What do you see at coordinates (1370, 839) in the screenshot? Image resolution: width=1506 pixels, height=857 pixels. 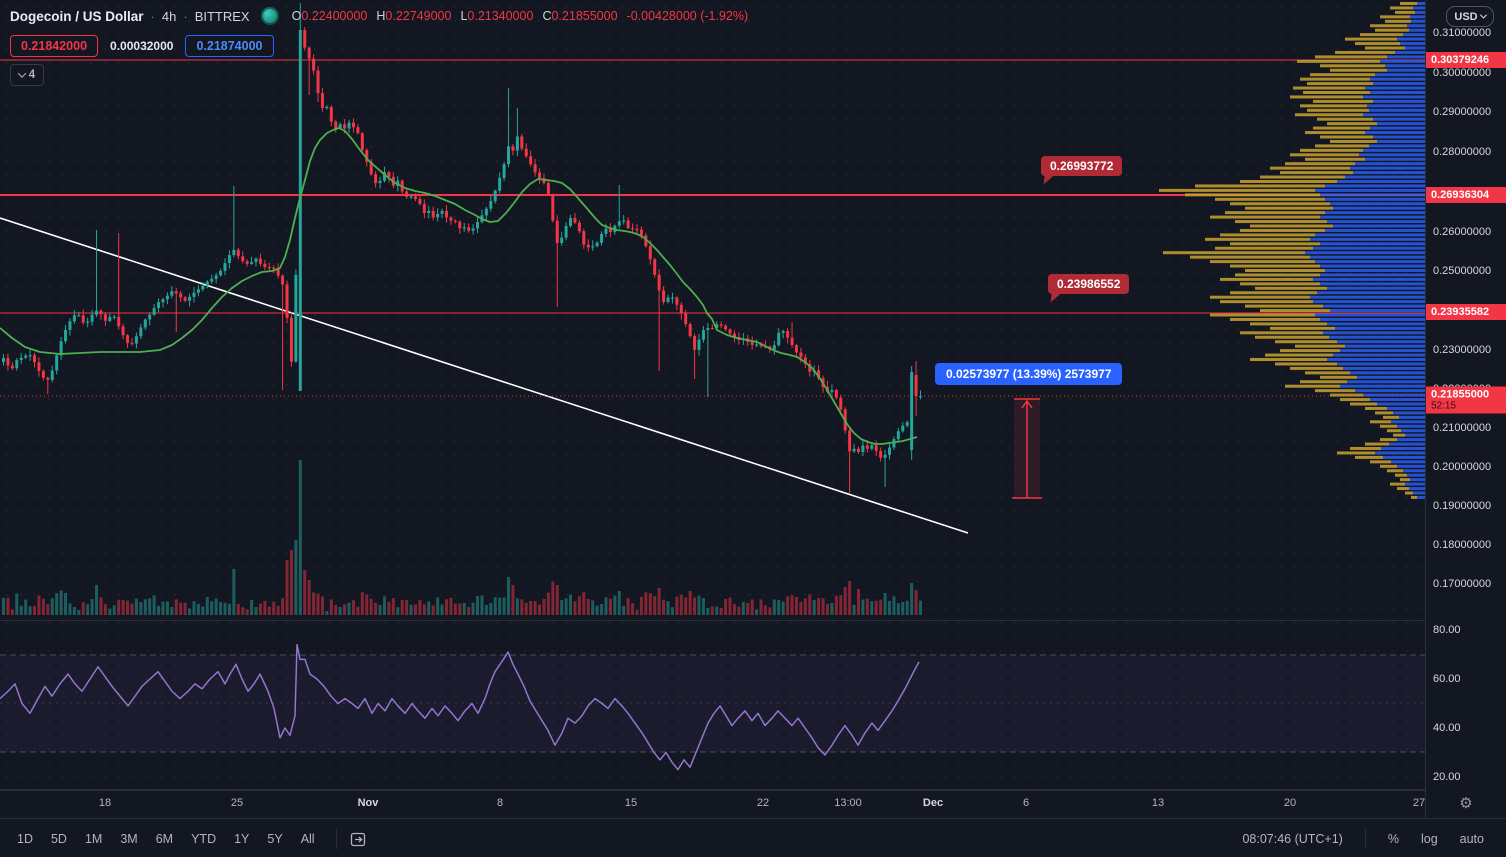 I see `toolbar-right: 08:07:46 (UTC+1) % log auto` at bounding box center [1370, 839].